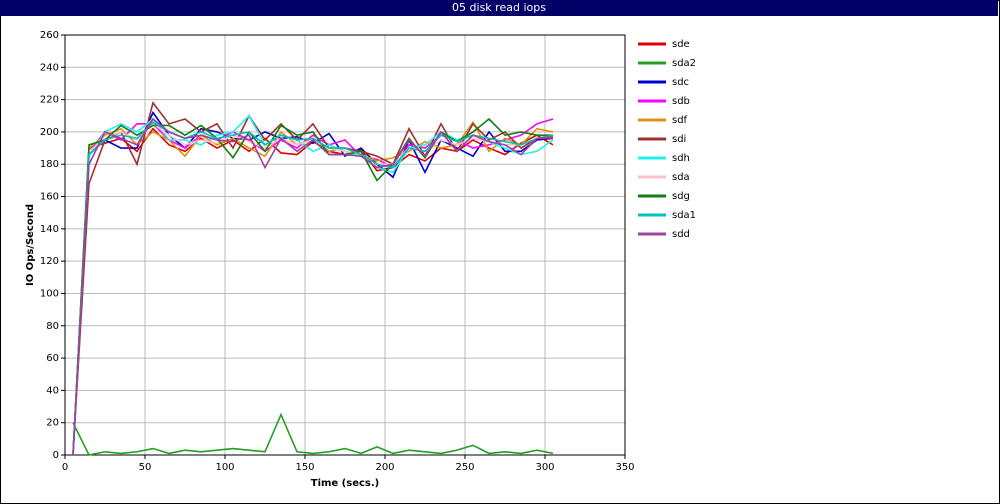 The width and height of the screenshot is (1000, 504). I want to click on legend-label: sde, so click(681, 44).